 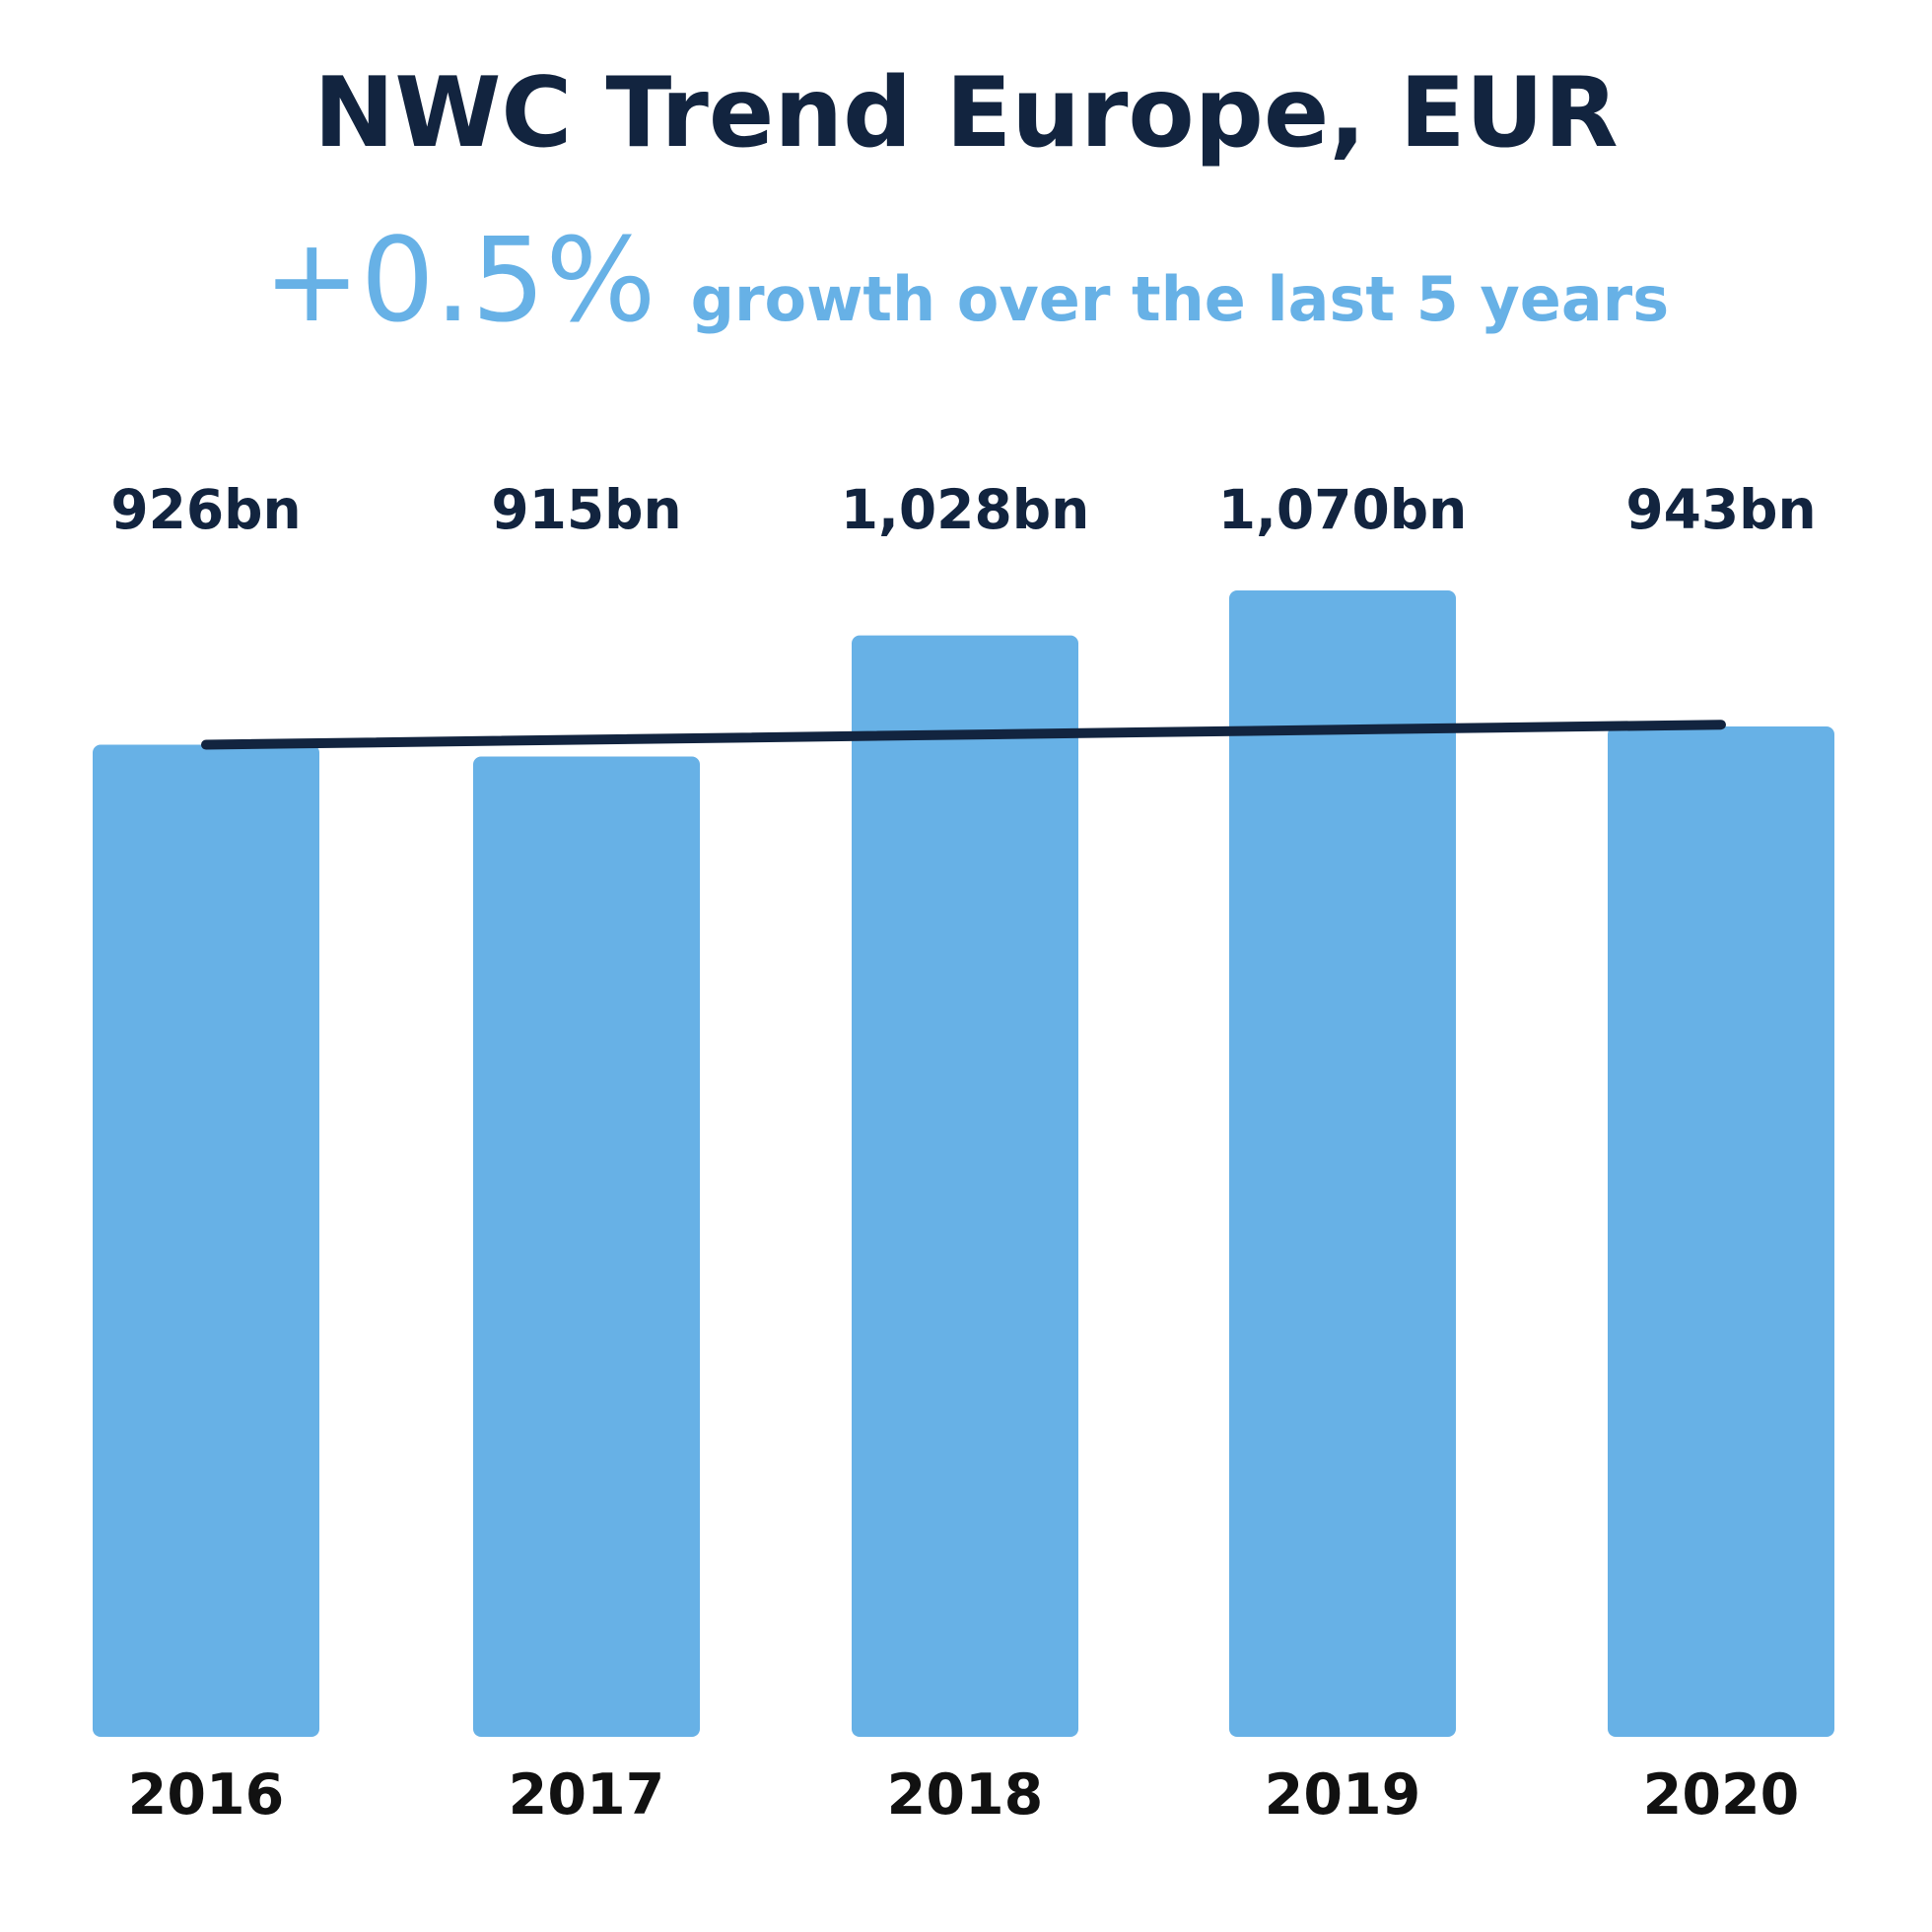 I want to click on value-label-2019: 1,070bn, so click(x=1343, y=510).